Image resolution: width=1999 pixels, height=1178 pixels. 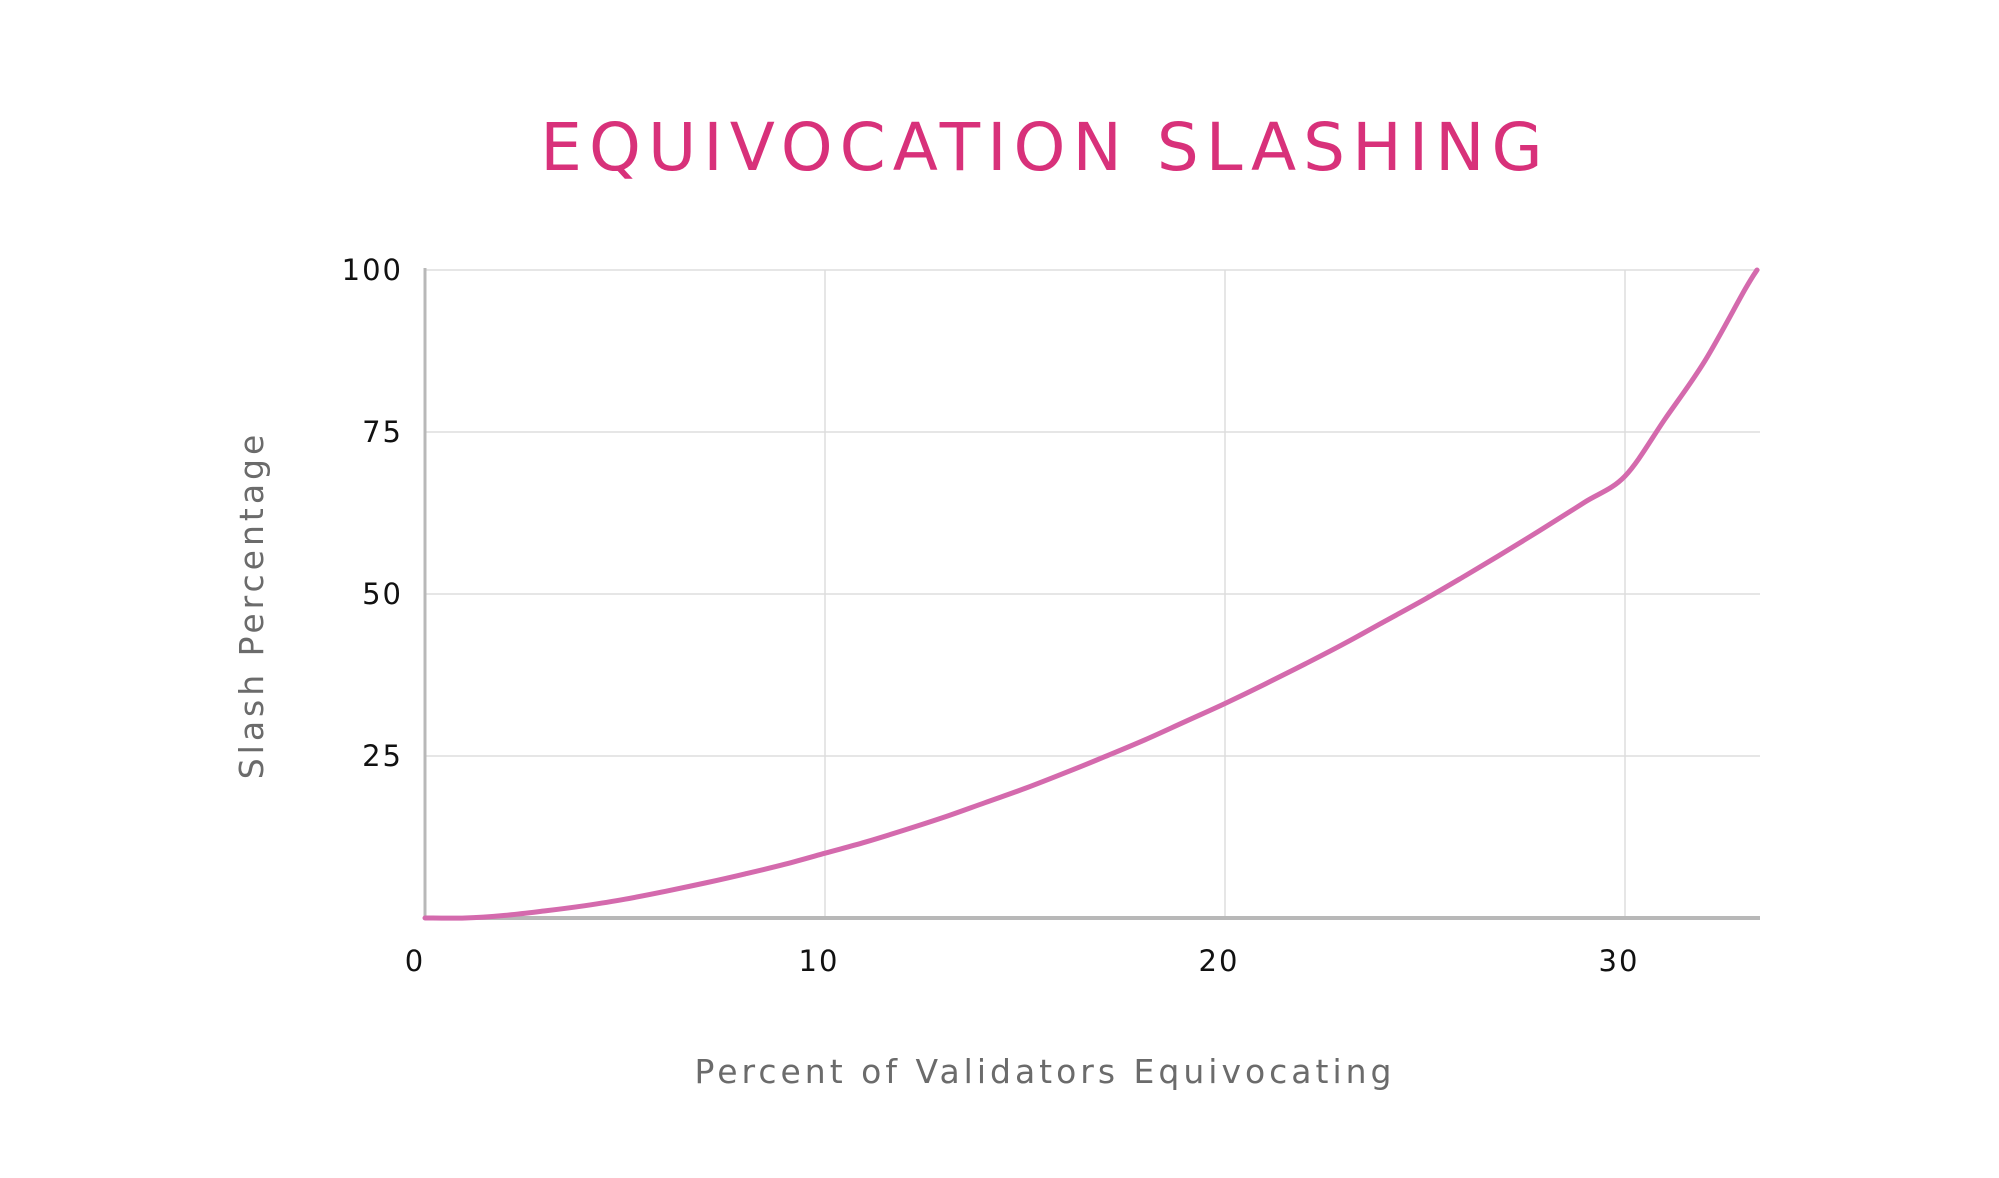 What do you see at coordinates (382, 432) in the screenshot?
I see `y-tick-label: 75` at bounding box center [382, 432].